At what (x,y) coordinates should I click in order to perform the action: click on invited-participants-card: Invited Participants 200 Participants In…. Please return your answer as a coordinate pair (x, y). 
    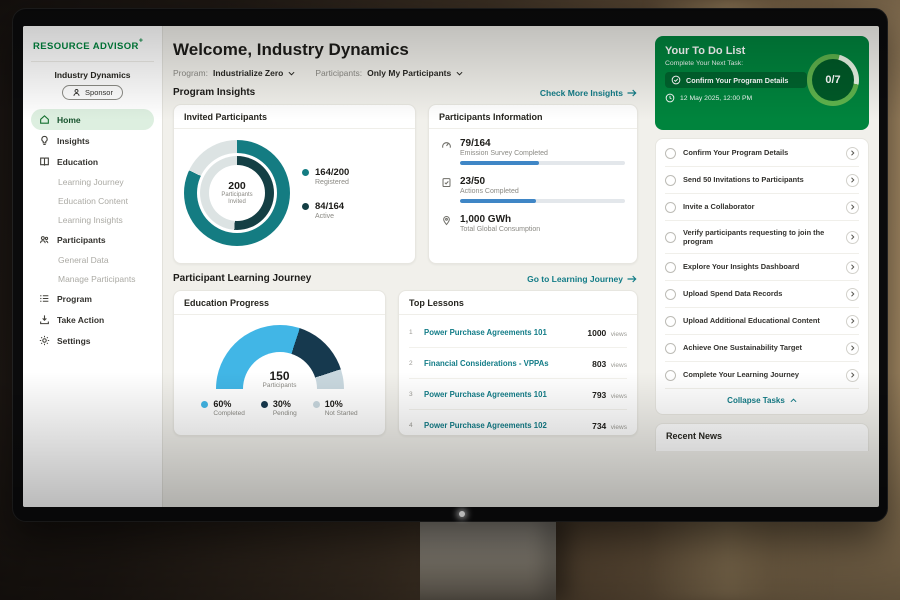
    Looking at the image, I should click on (294, 184).